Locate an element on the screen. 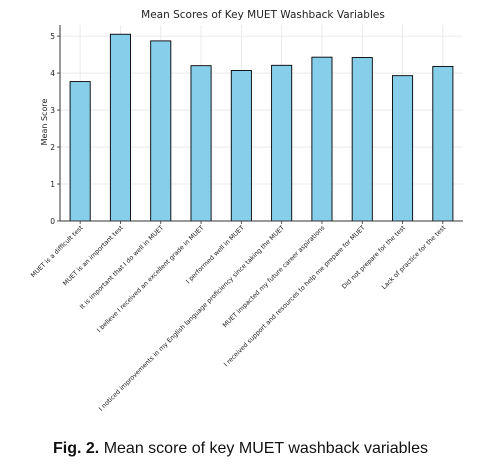 The height and width of the screenshot is (468, 481). x-tick-label: Lack of practice for the test is located at coordinates (414, 257).